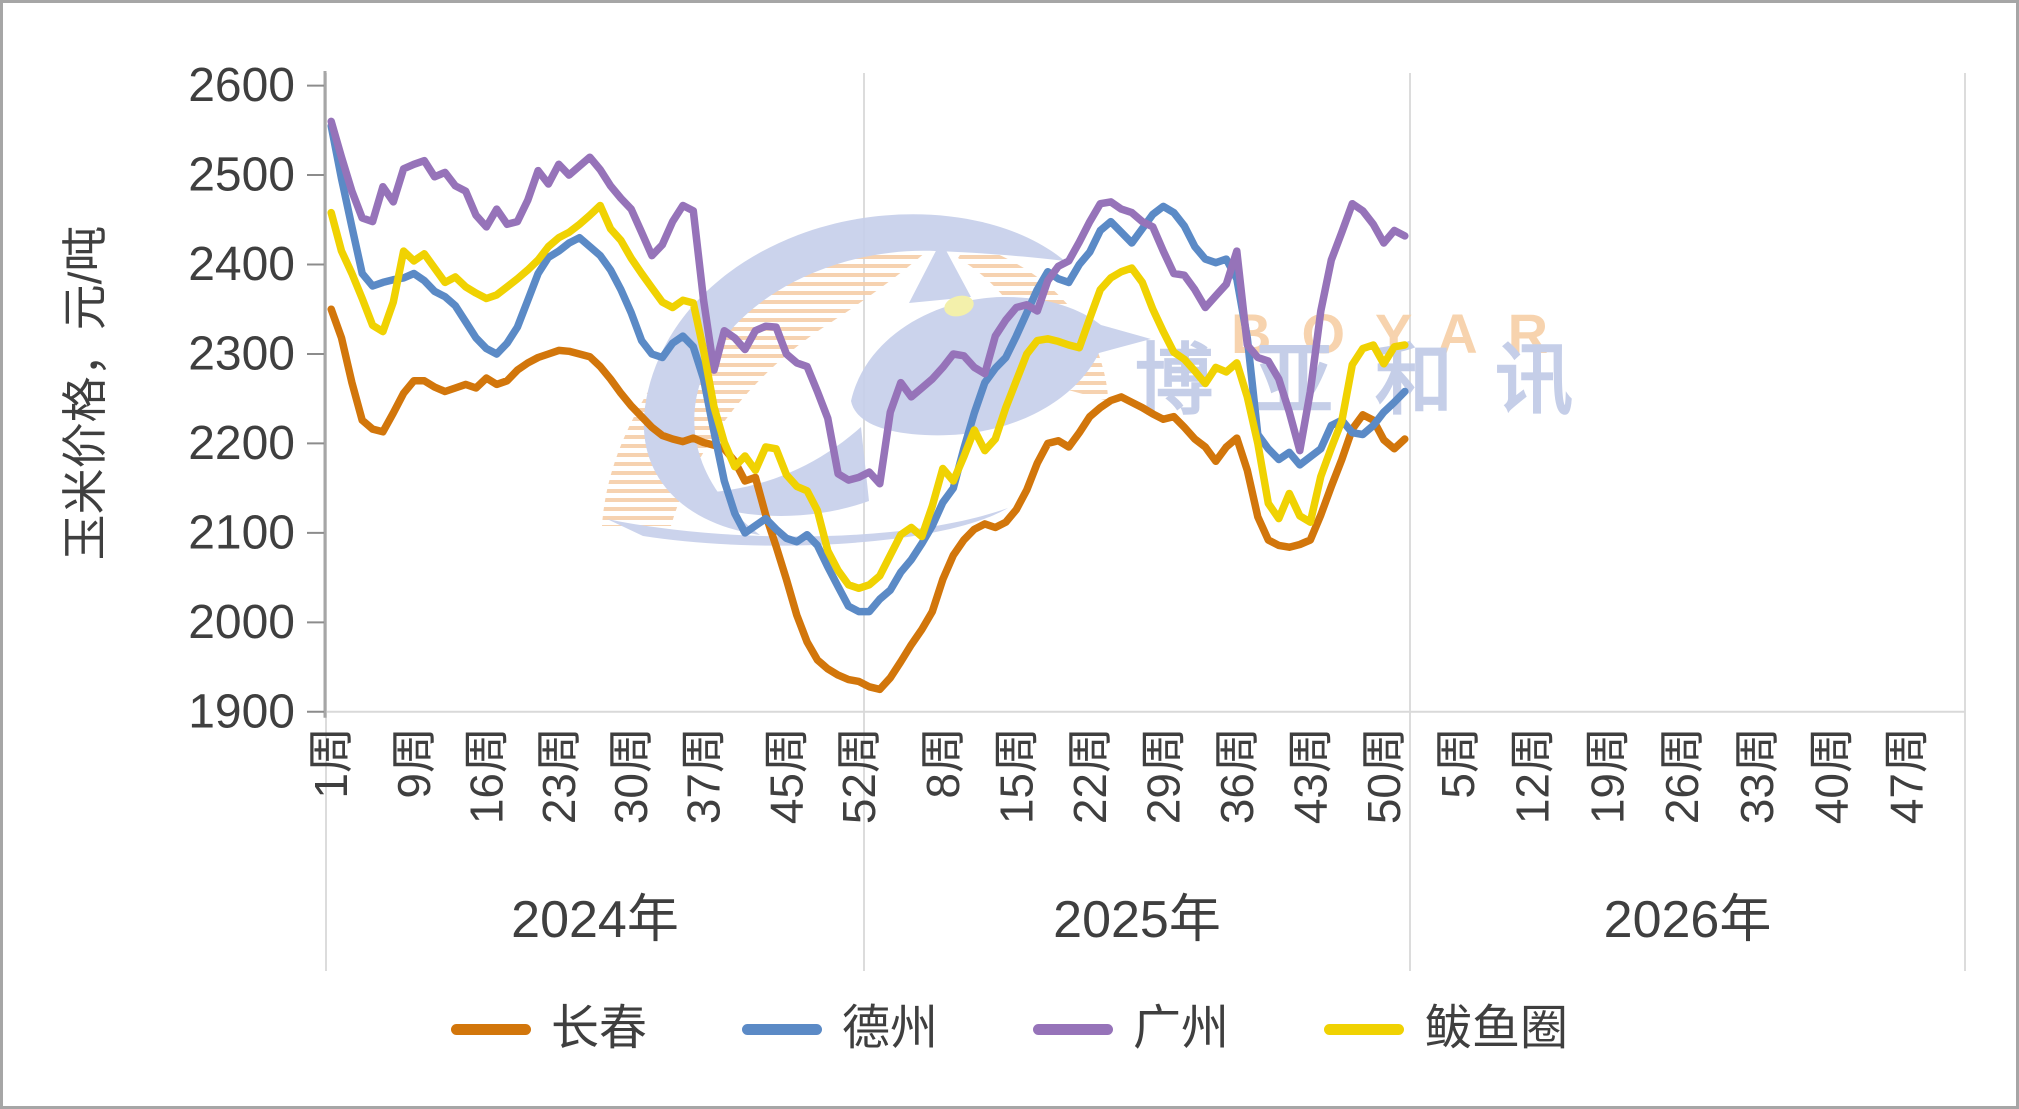 The image size is (2019, 1109). I want to click on year-label-2024: 2024年, so click(595, 920).